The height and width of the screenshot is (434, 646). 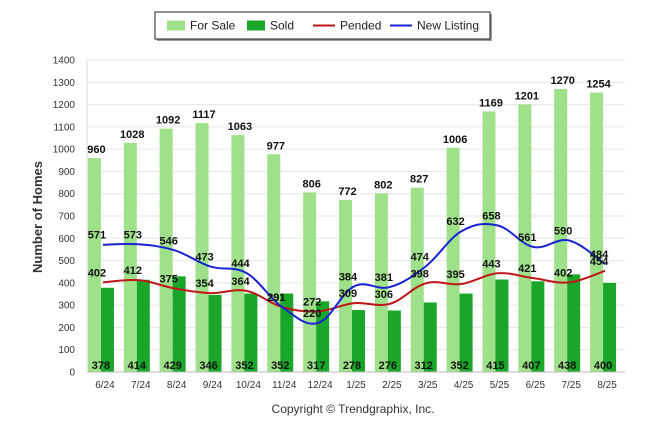 I want to click on label-new-listing: 220, so click(x=312, y=314).